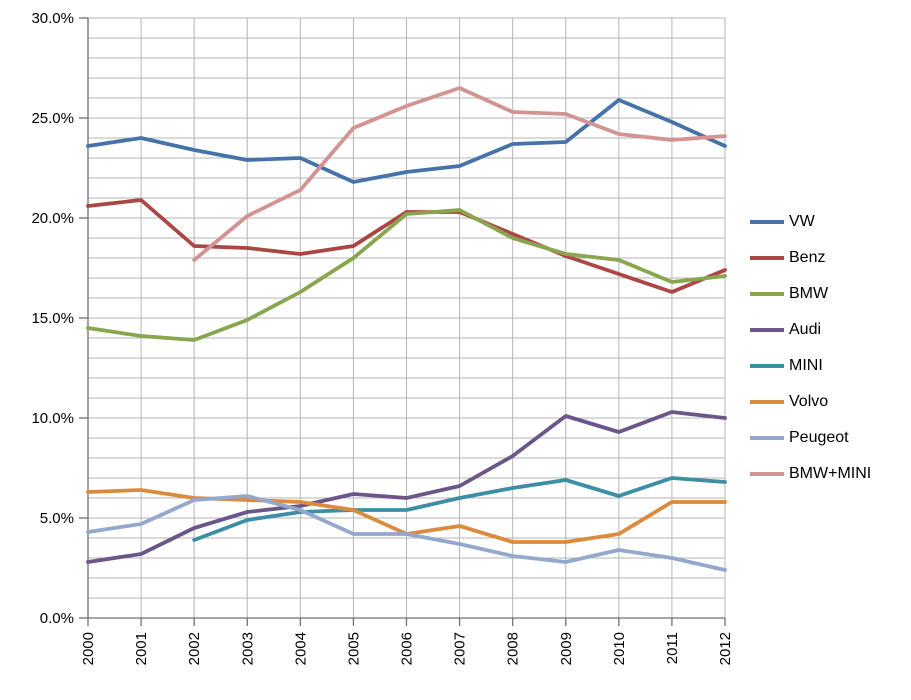  Describe the element at coordinates (52, 18) in the screenshot. I see `y-axis-label: 30.0%` at that location.